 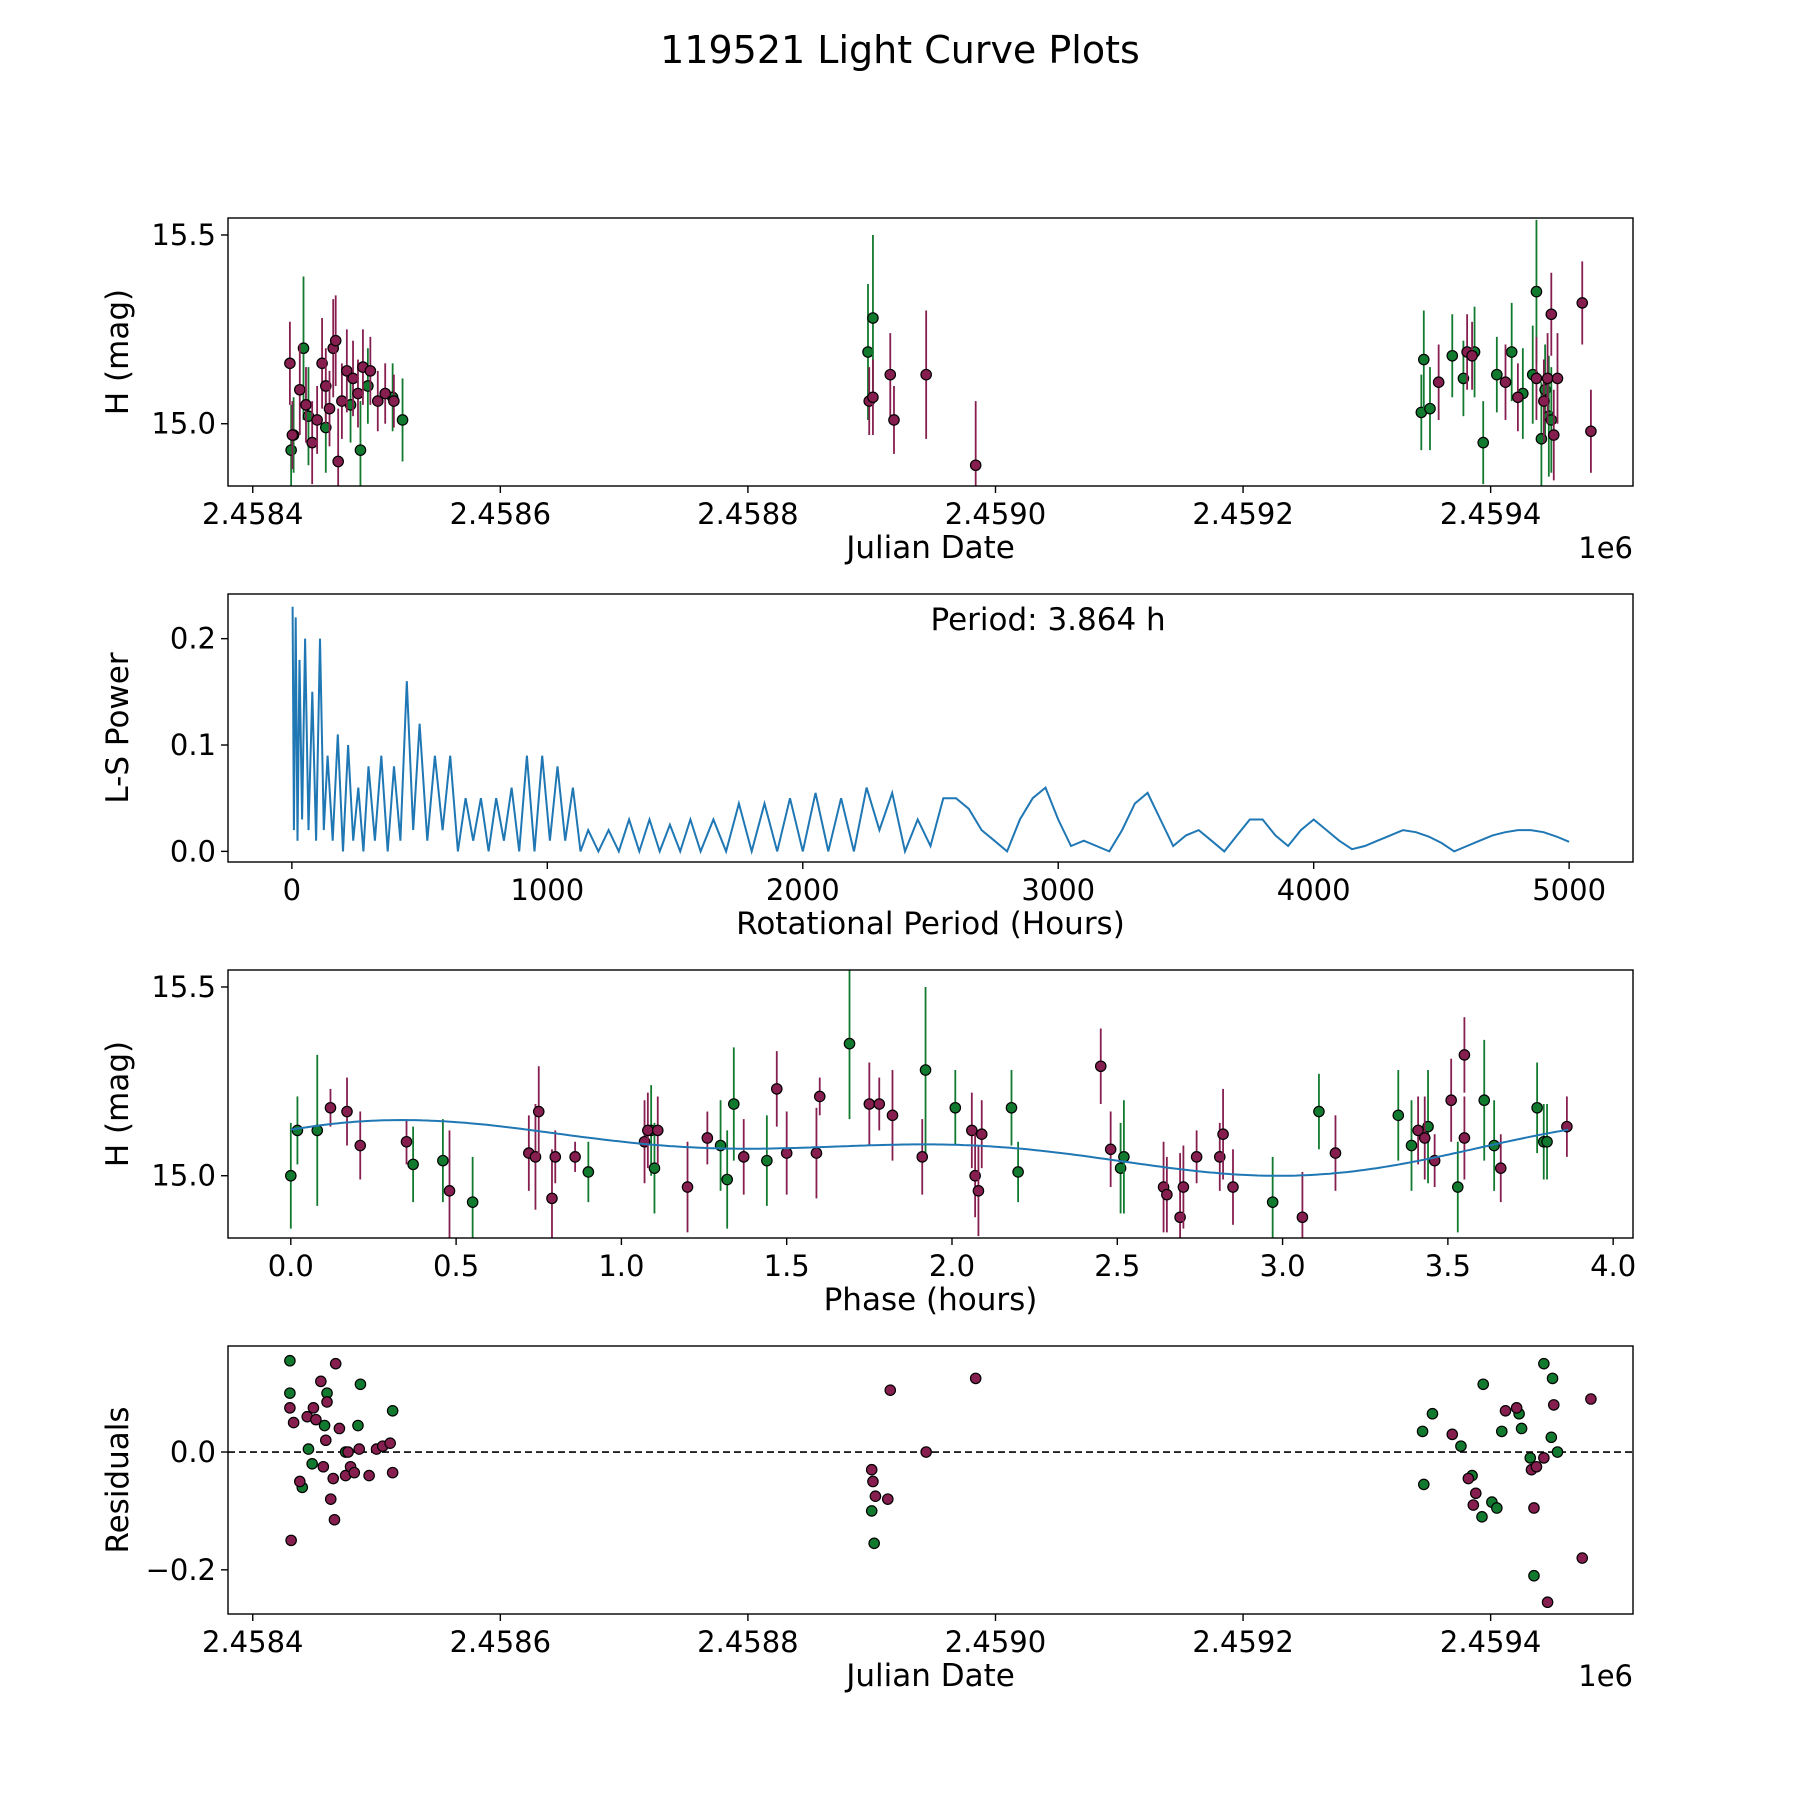 I want to click on x-tick-label: 3.0, so click(x=1283, y=1266).